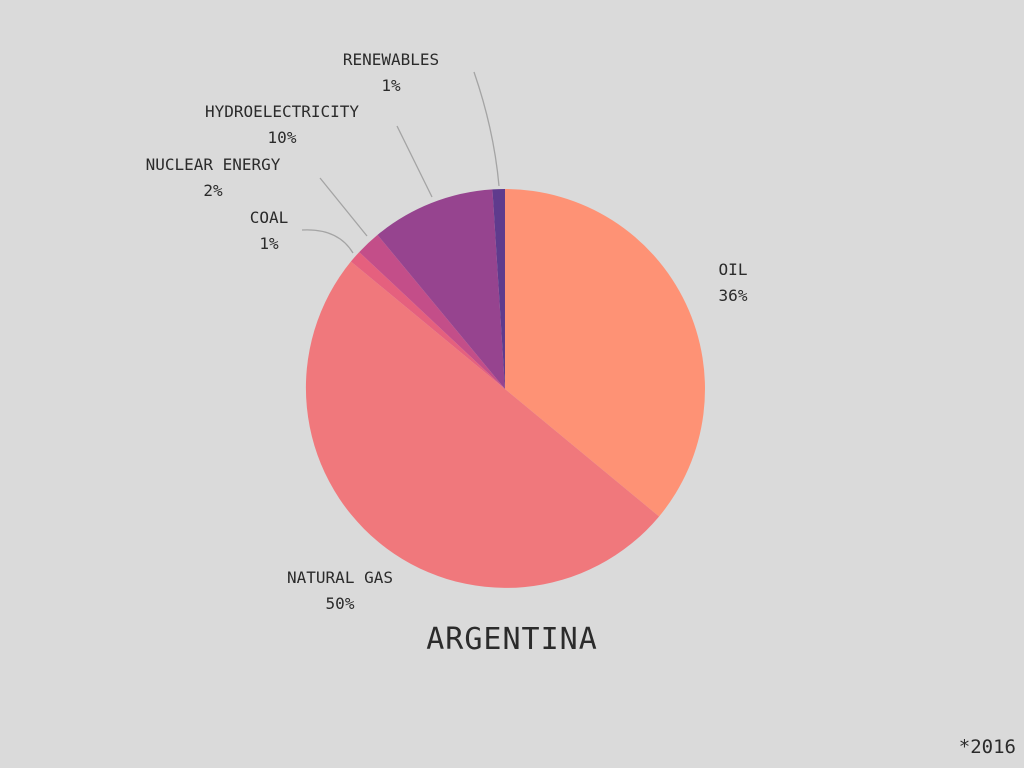  What do you see at coordinates (482, 424) in the screenshot?
I see `pie-slice-natural-gas` at bounding box center [482, 424].